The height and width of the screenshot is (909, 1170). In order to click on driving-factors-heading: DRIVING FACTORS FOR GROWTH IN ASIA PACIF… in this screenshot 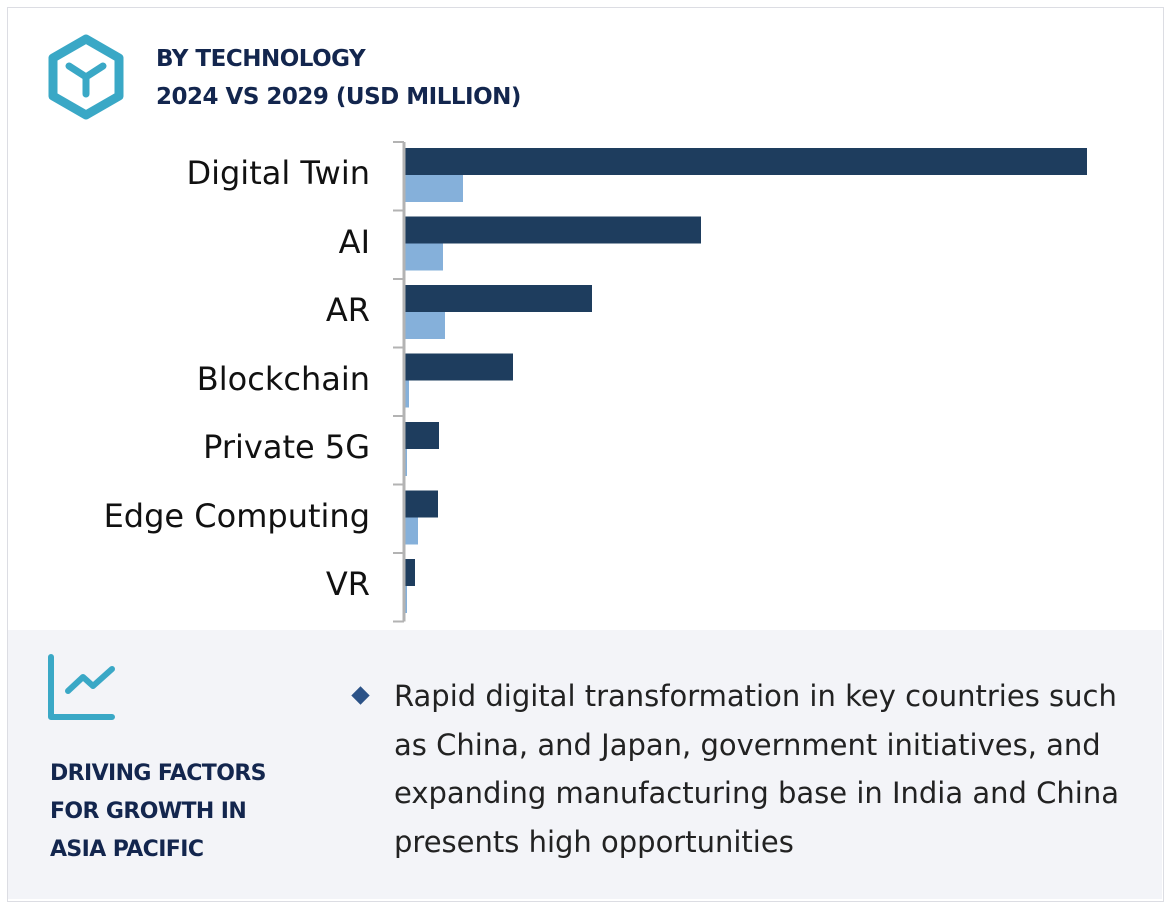, I will do `click(158, 812)`.